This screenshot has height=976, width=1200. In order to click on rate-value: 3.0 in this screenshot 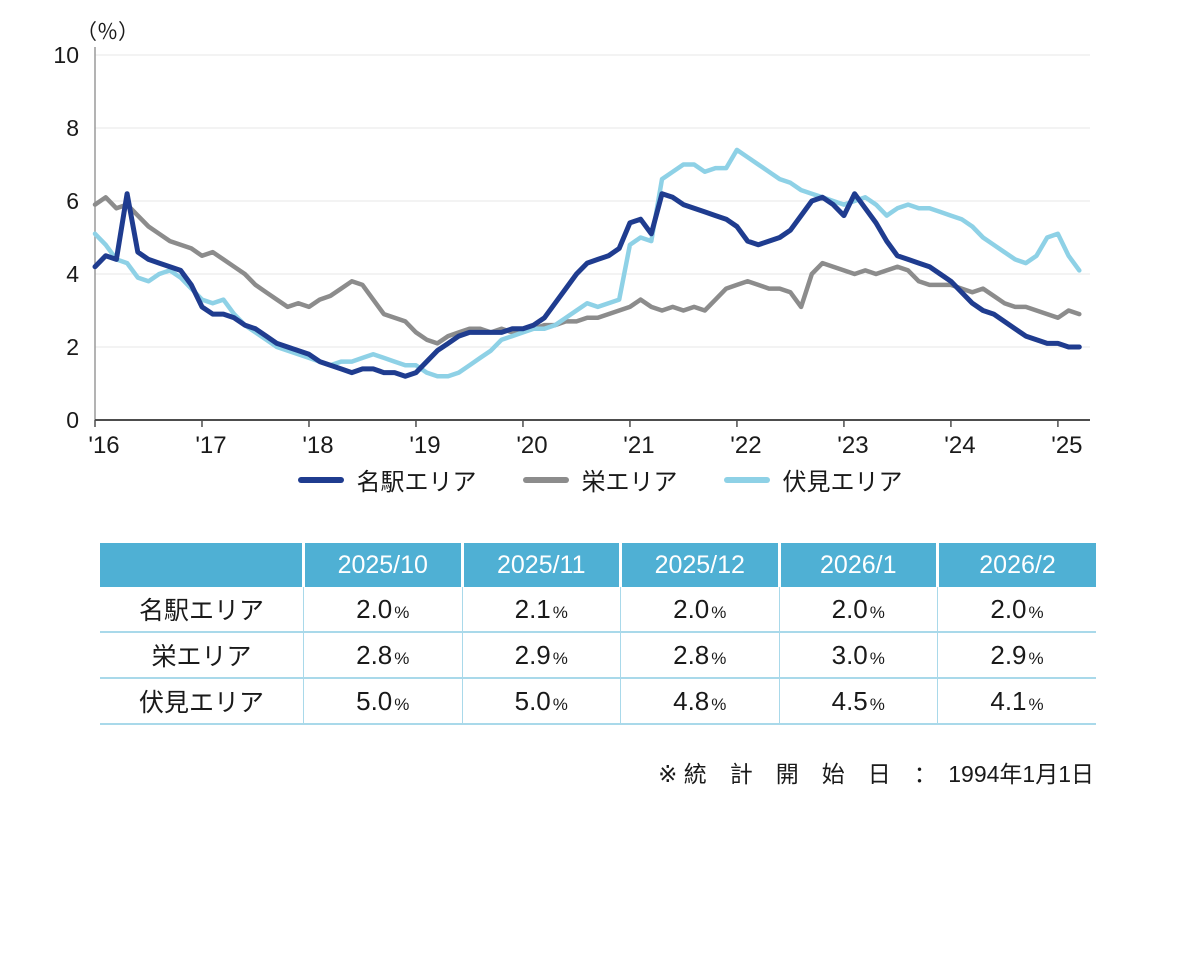, I will do `click(849, 654)`.